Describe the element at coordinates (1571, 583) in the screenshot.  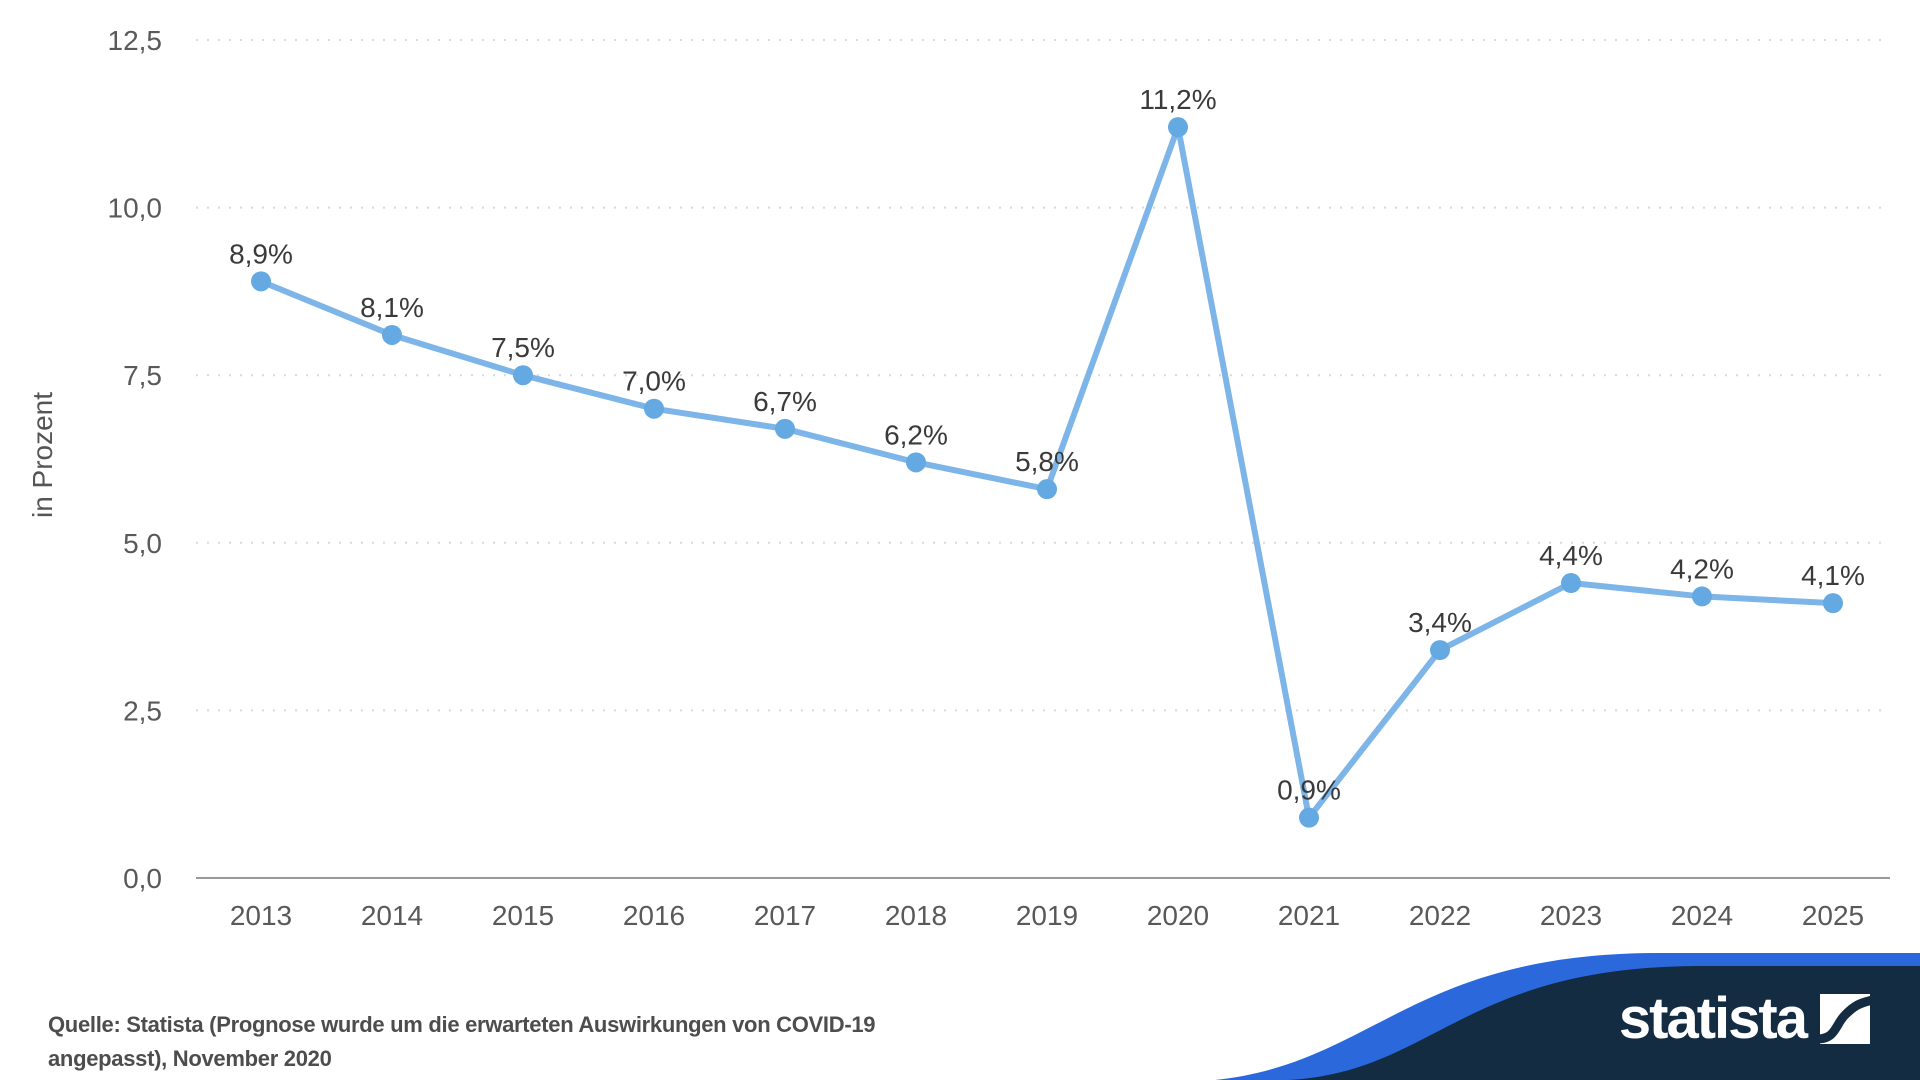
I see `data-point-2023` at that location.